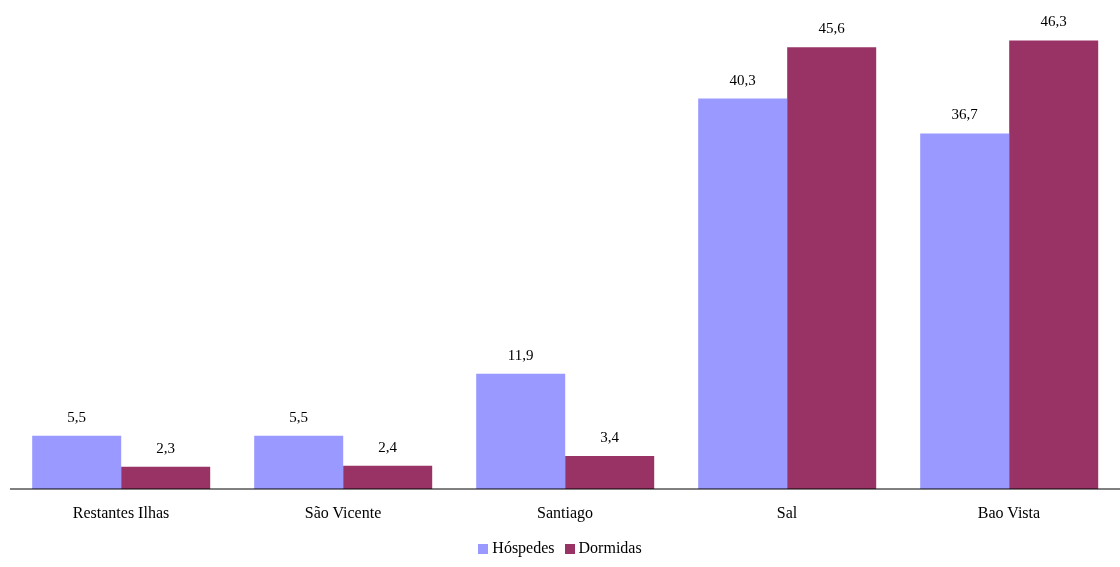 The width and height of the screenshot is (1120, 567). Describe the element at coordinates (565, 513) in the screenshot. I see `x-tick-label: Santiago` at that location.